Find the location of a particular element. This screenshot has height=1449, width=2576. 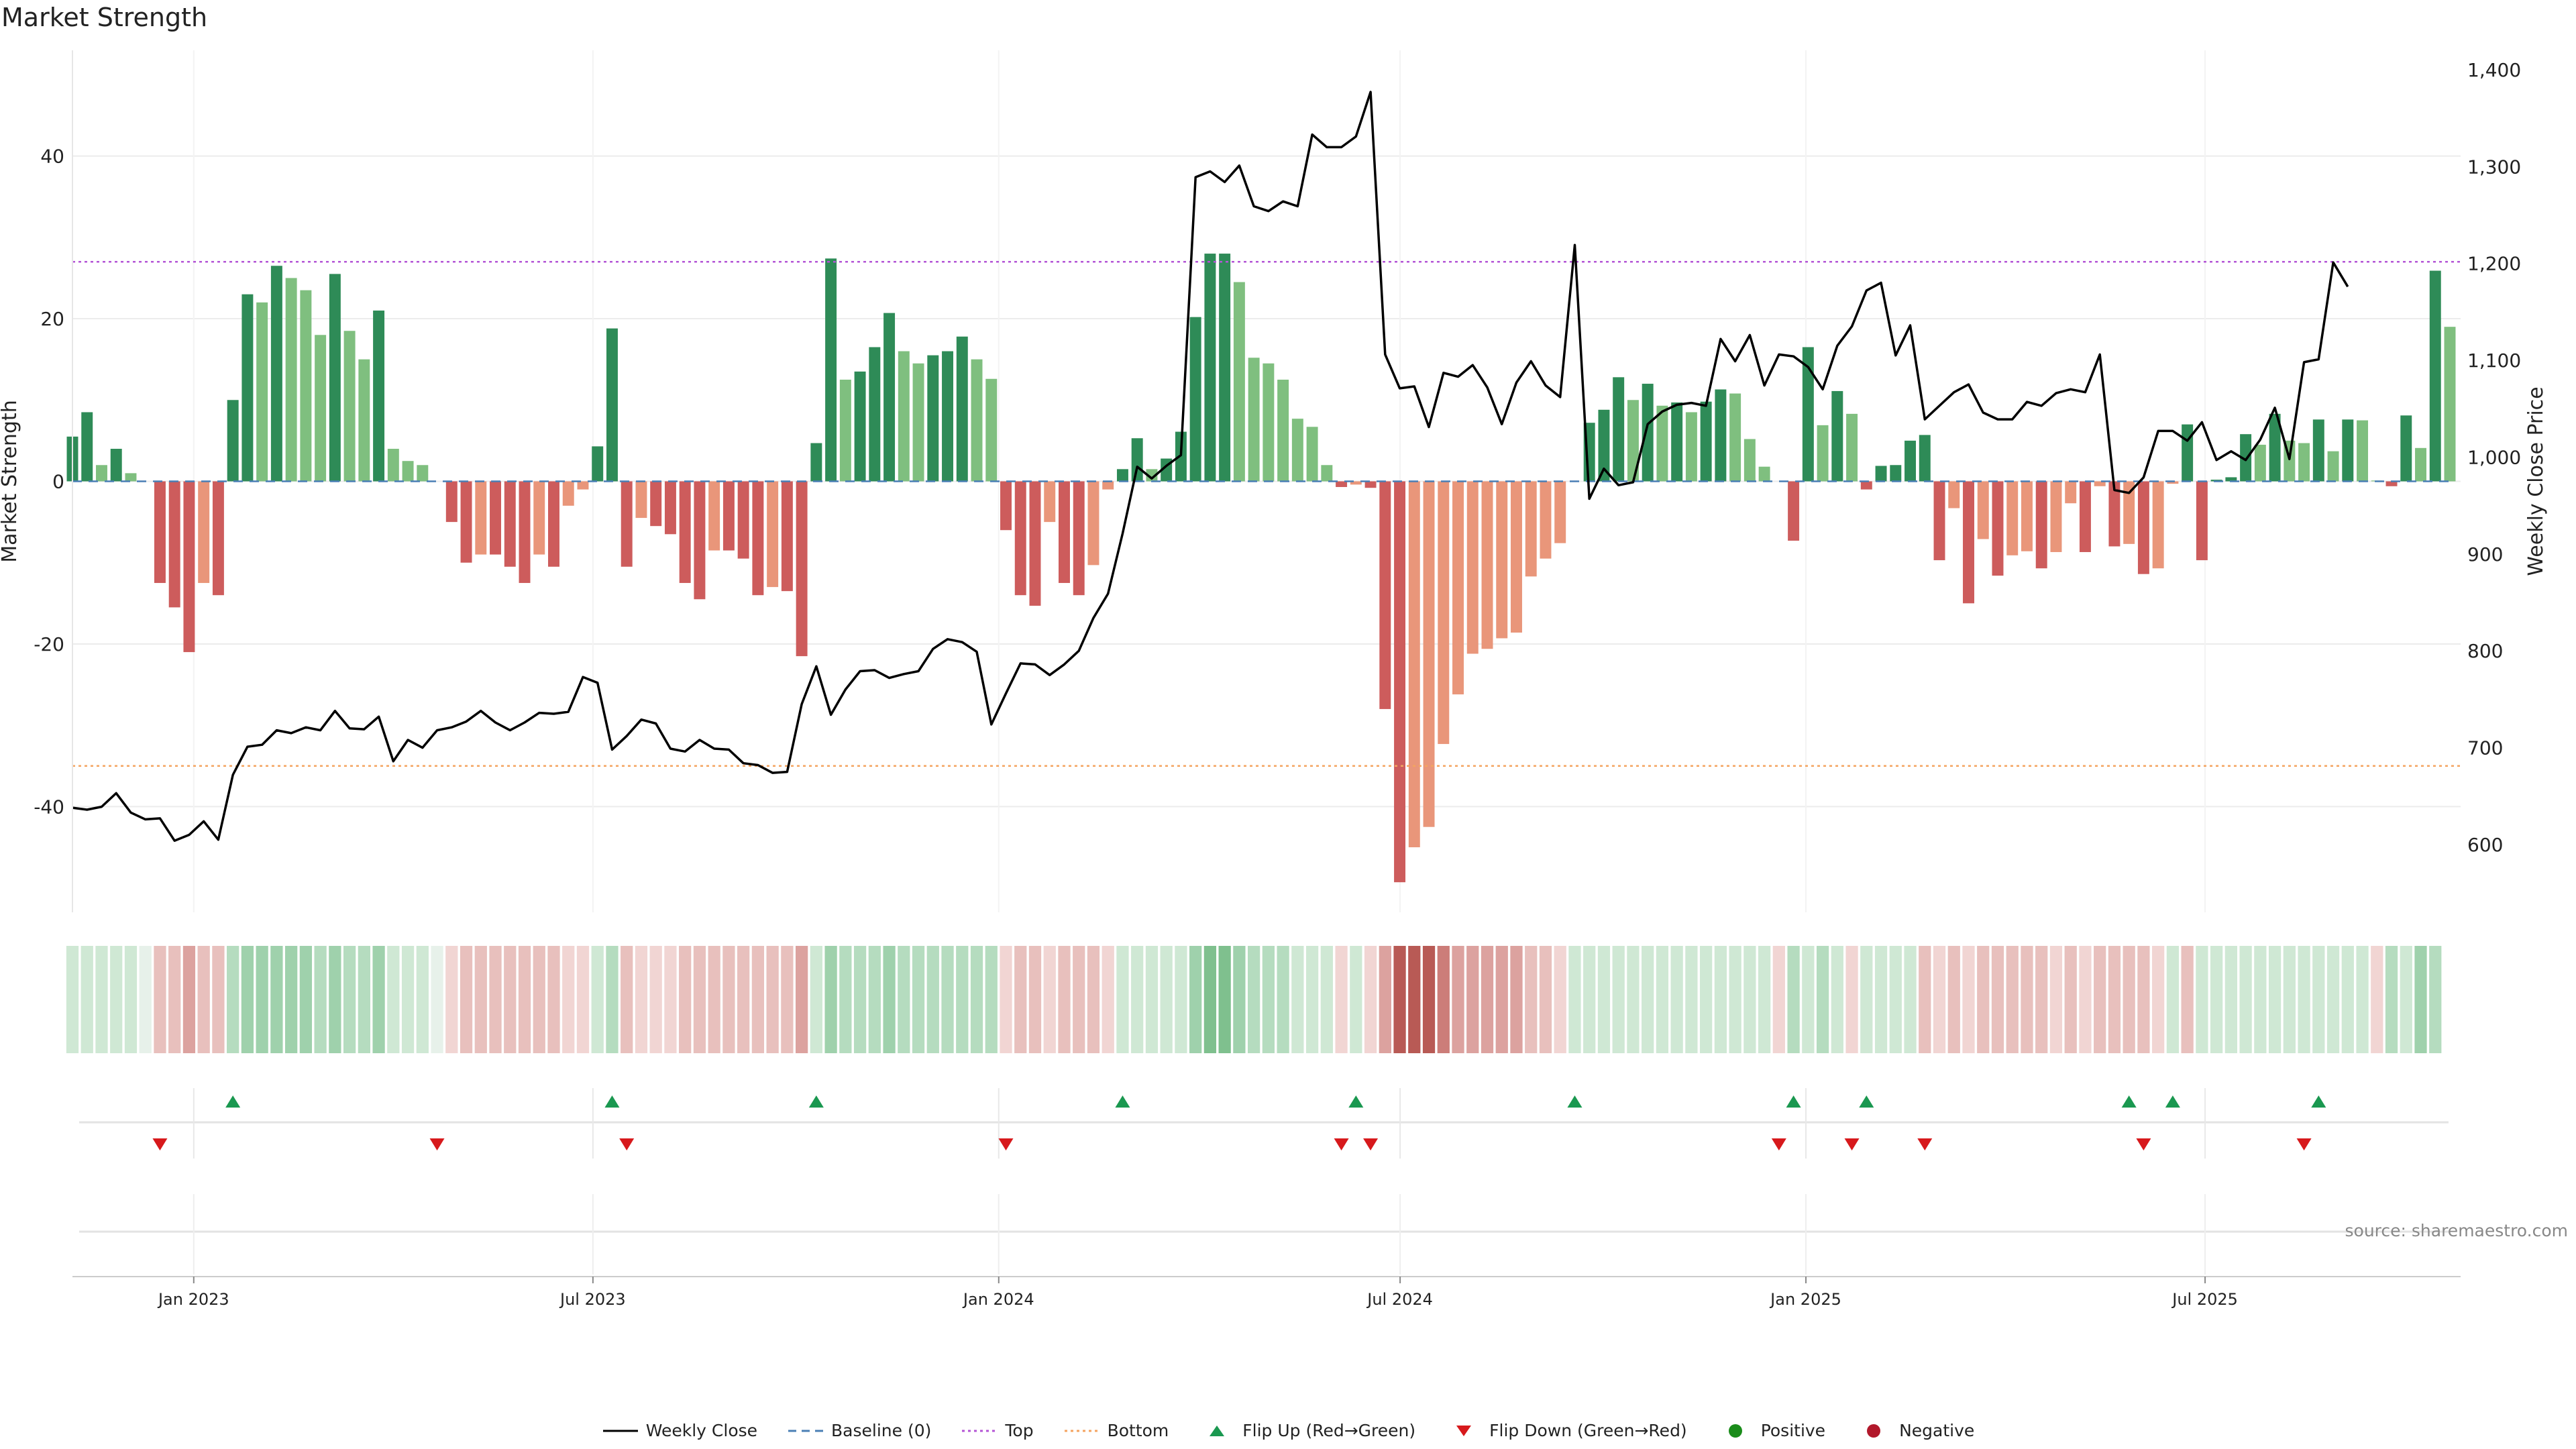

circle-icon is located at coordinates (1735, 1431).